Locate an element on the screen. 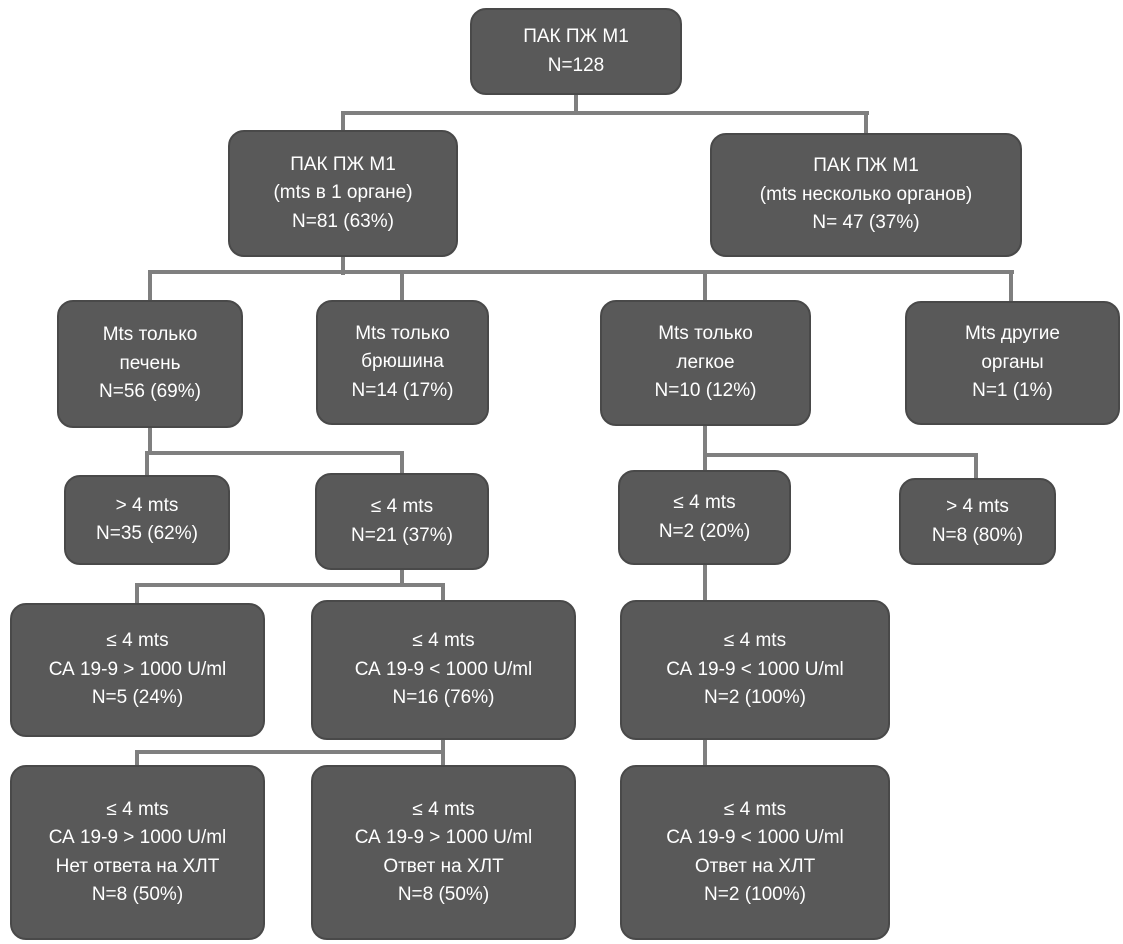  edge-lung-le4-to-ca-low is located at coordinates (705, 583).